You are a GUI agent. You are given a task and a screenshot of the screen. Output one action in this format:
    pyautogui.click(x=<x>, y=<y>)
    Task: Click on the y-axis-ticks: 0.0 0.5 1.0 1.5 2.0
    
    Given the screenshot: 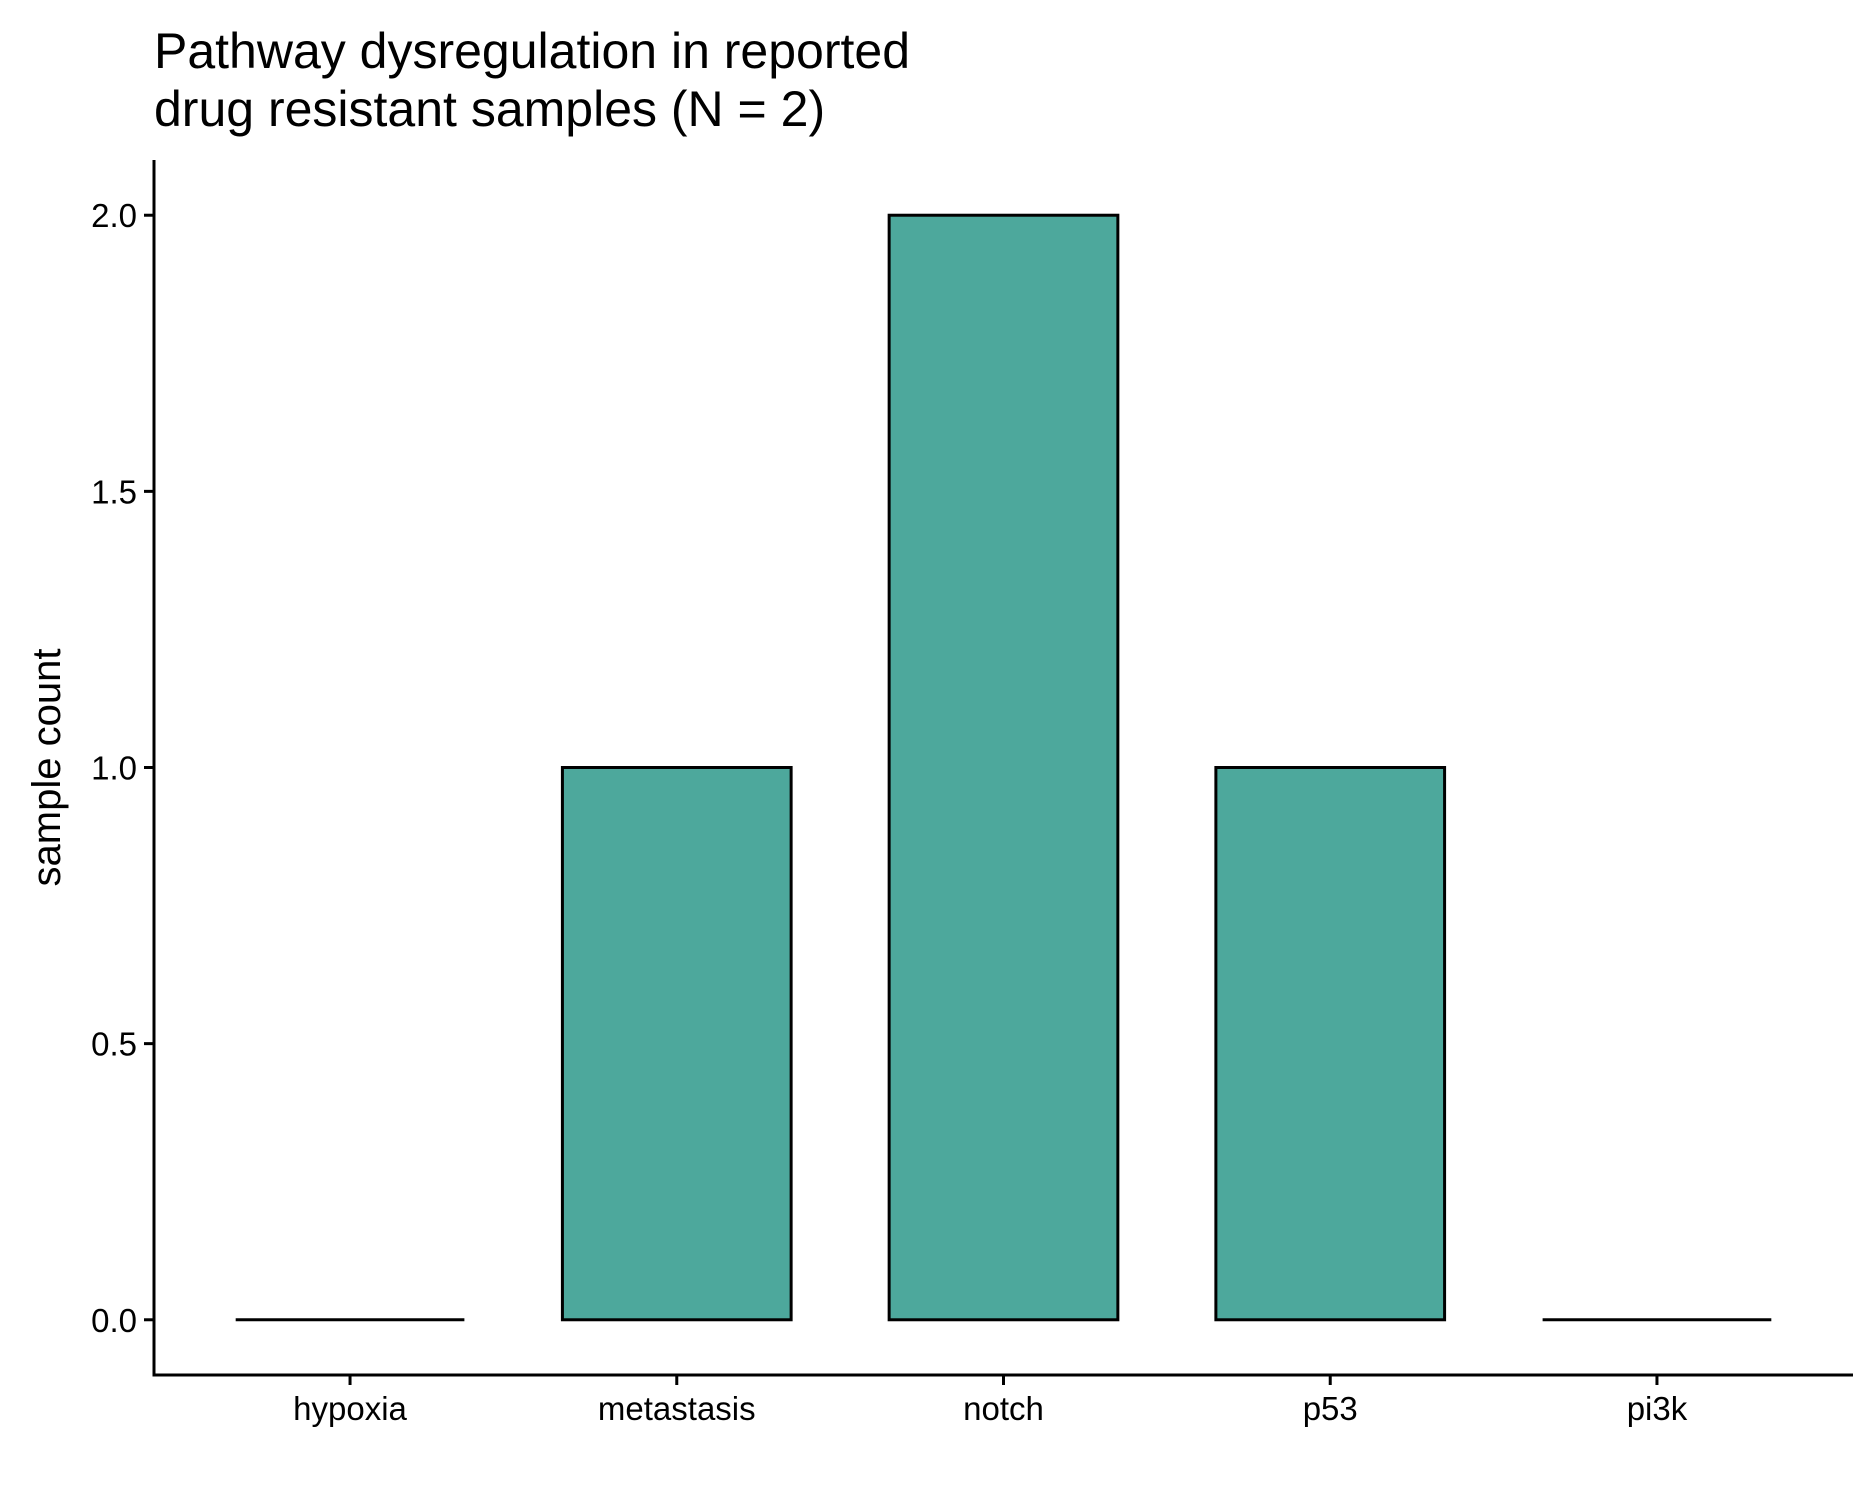 What is the action you would take?
    pyautogui.click(x=122, y=768)
    